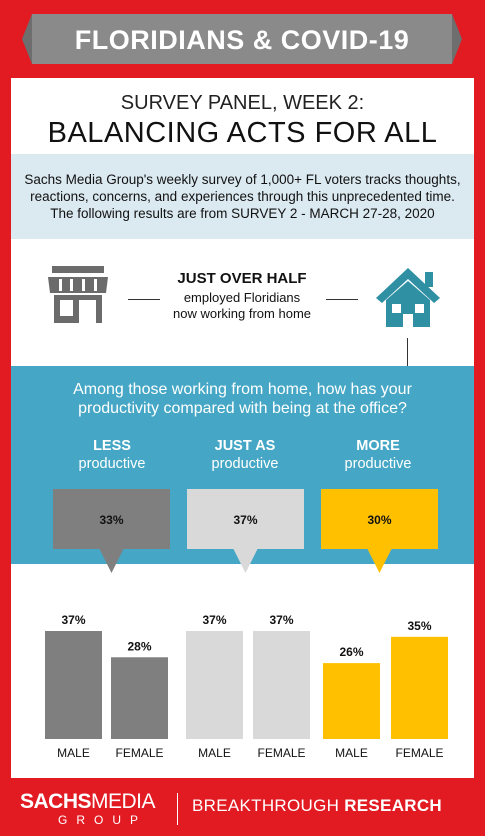 This screenshot has width=485, height=836. What do you see at coordinates (419, 626) in the screenshot?
I see `gender-value-label-2-1: 35%` at bounding box center [419, 626].